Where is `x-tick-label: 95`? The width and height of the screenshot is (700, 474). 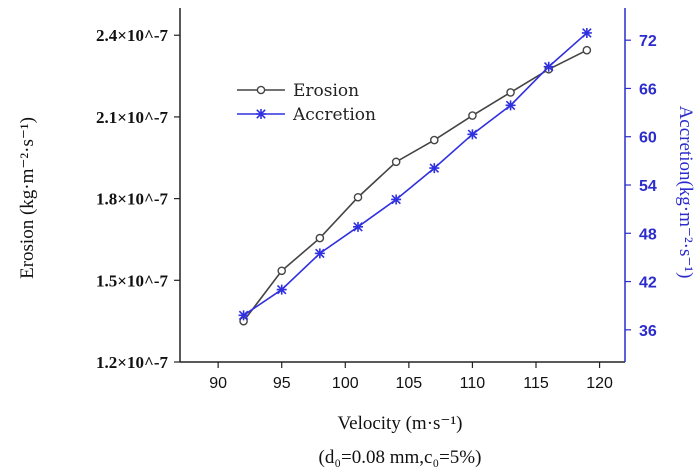 x-tick-label: 95 is located at coordinates (282, 383).